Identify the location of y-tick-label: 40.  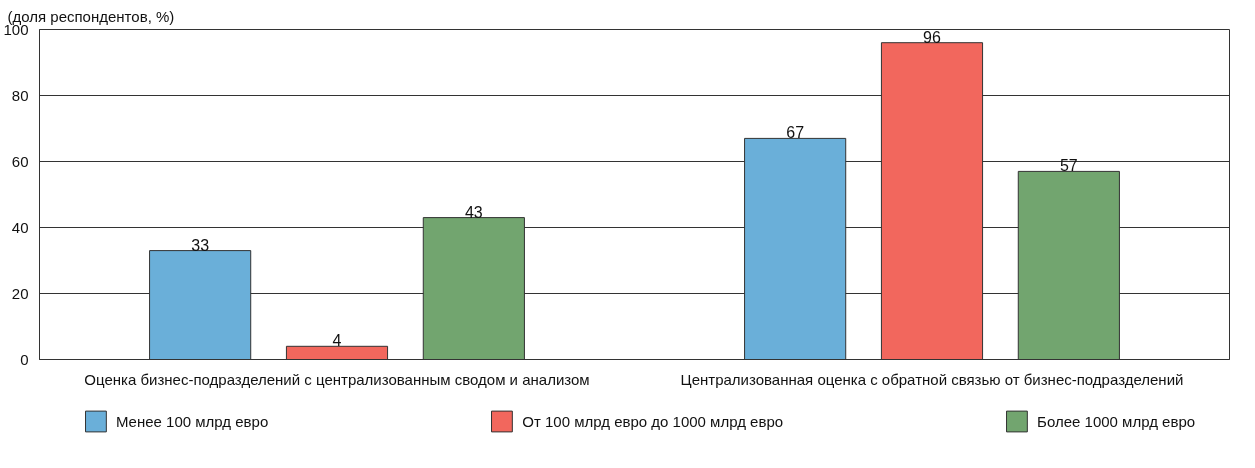
(20, 227).